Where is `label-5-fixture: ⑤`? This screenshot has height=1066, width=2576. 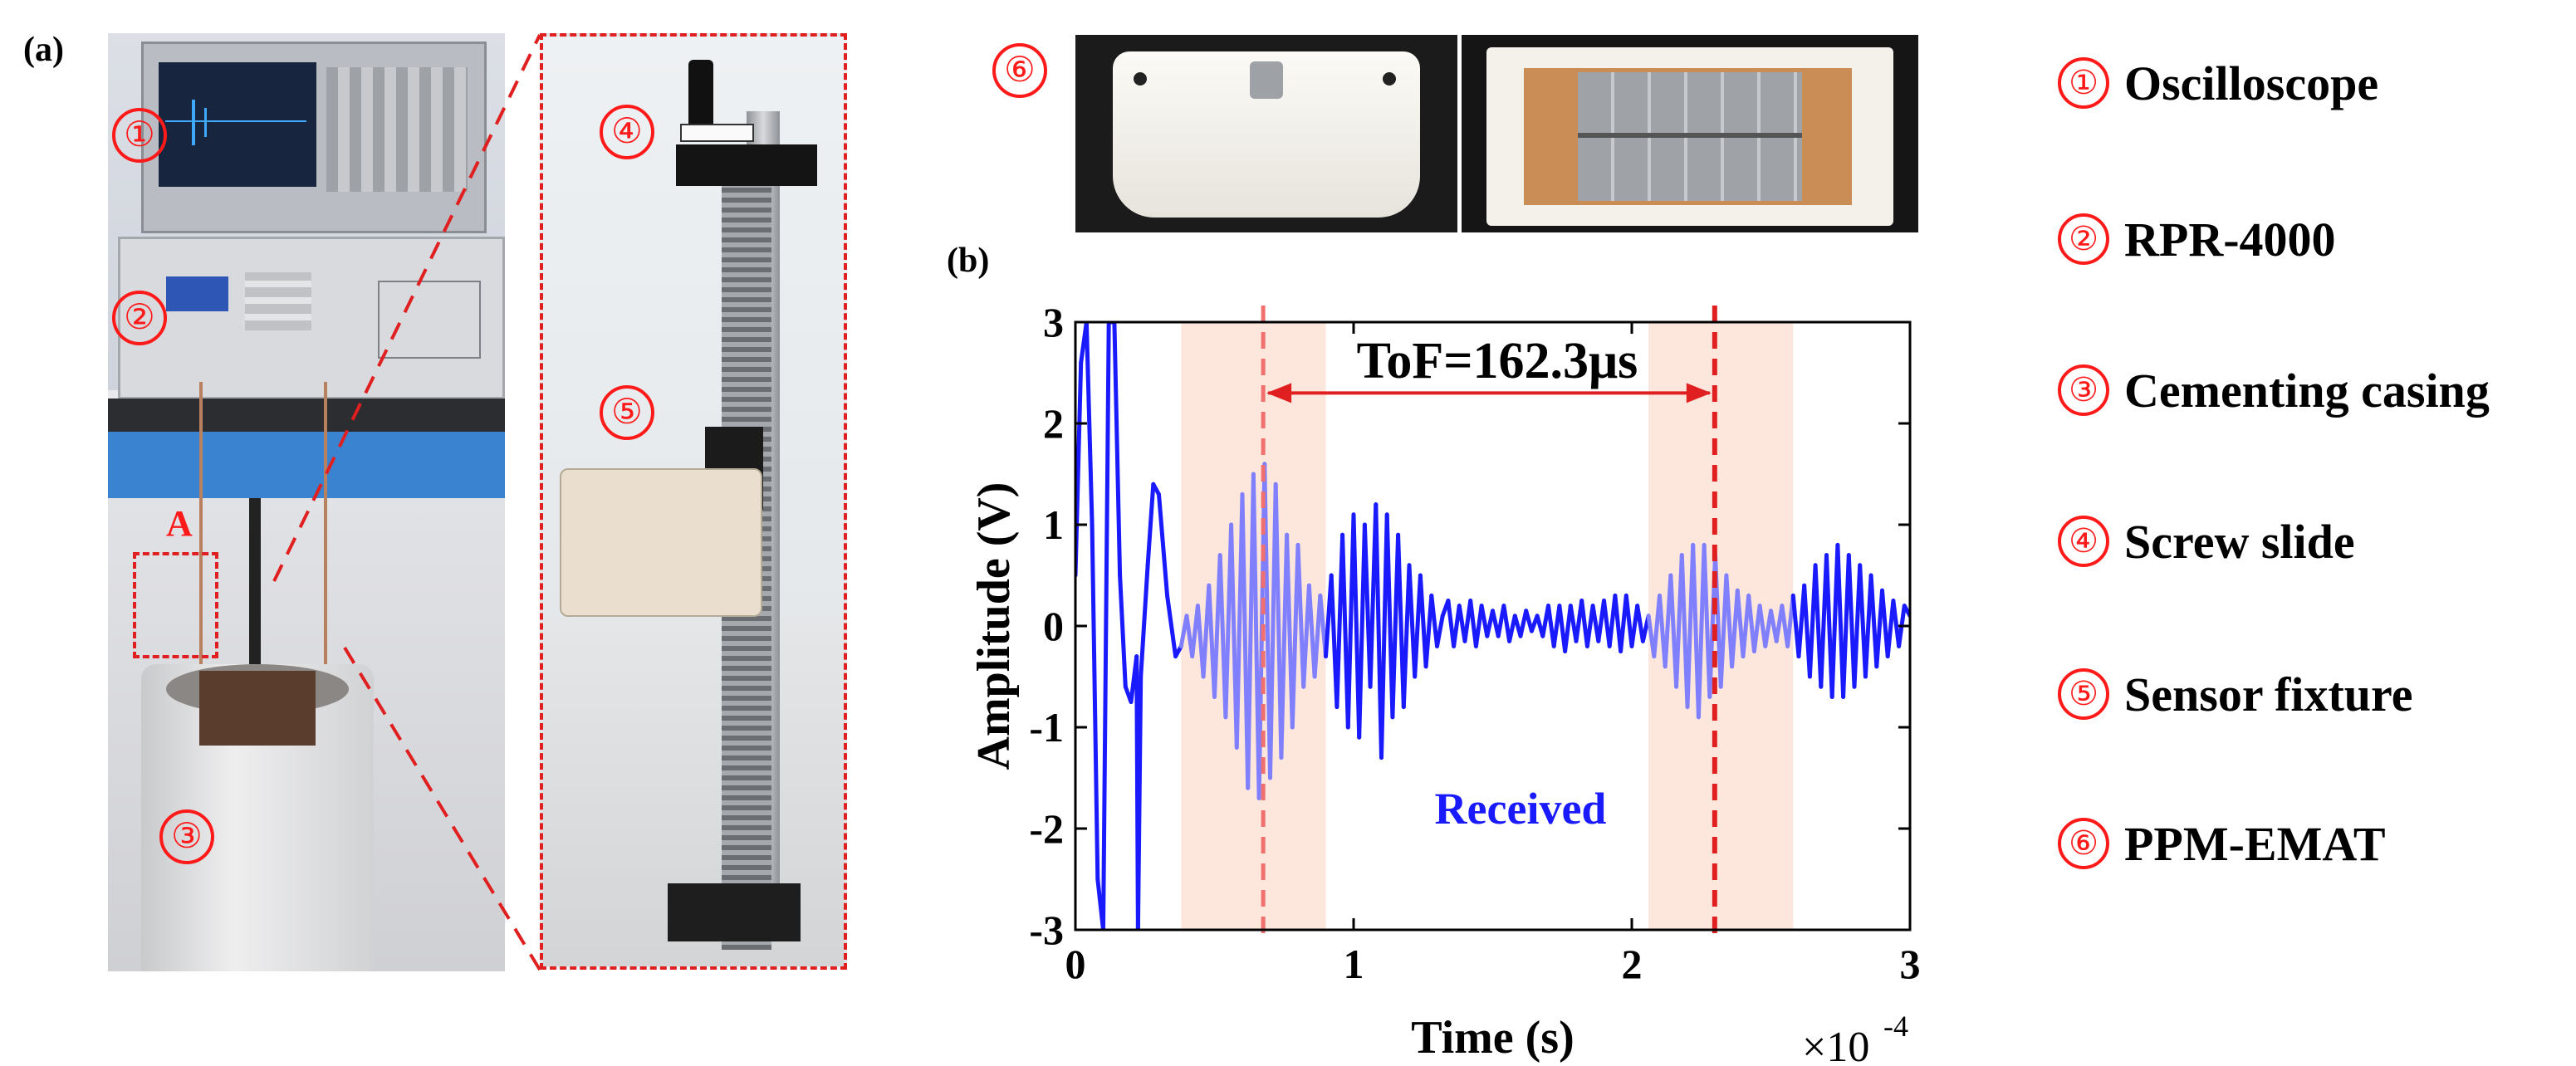 label-5-fixture: ⑤ is located at coordinates (627, 412).